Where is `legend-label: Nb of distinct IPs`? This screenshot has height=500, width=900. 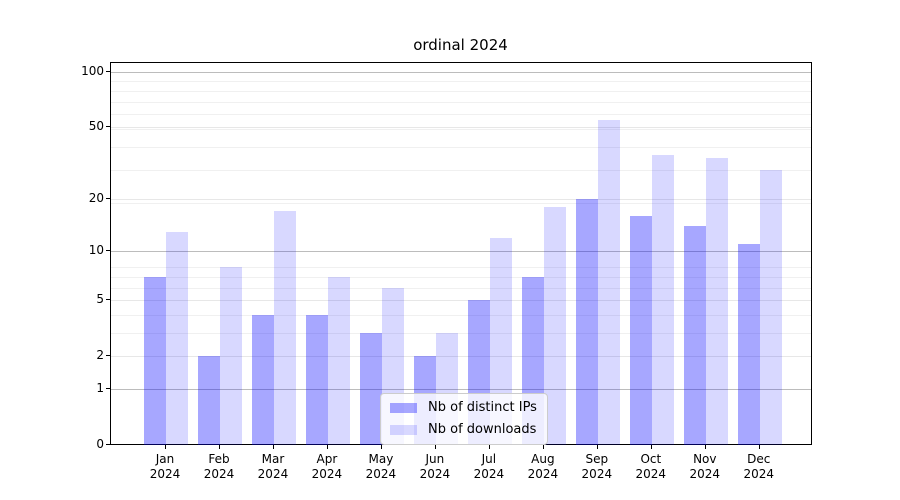 legend-label: Nb of distinct IPs is located at coordinates (482, 407).